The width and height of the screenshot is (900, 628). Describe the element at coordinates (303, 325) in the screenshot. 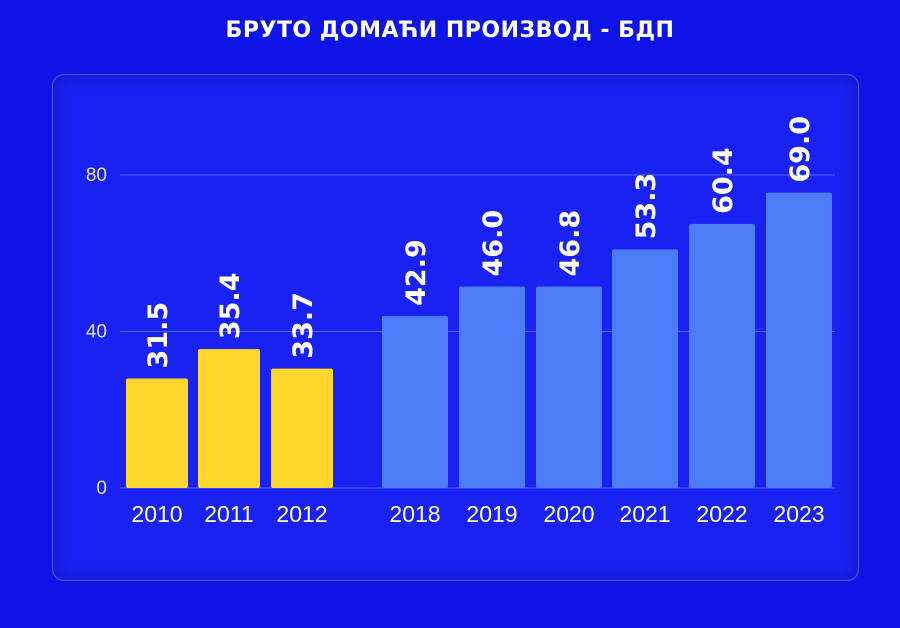

I see `data-label: 33.7` at that location.